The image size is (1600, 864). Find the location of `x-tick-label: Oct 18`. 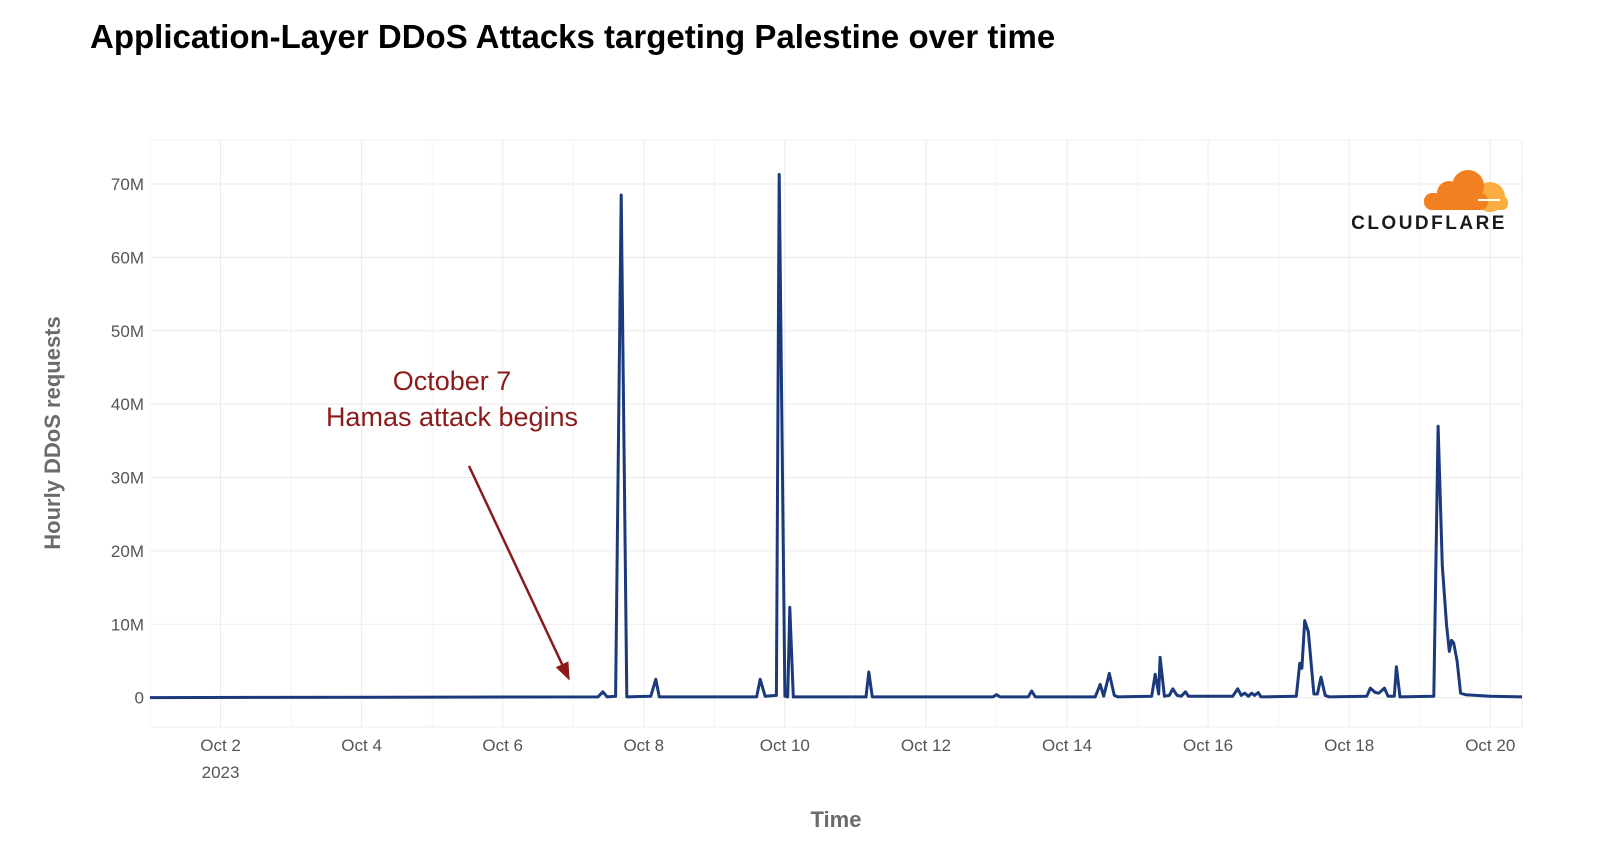

x-tick-label: Oct 18 is located at coordinates (1349, 745).